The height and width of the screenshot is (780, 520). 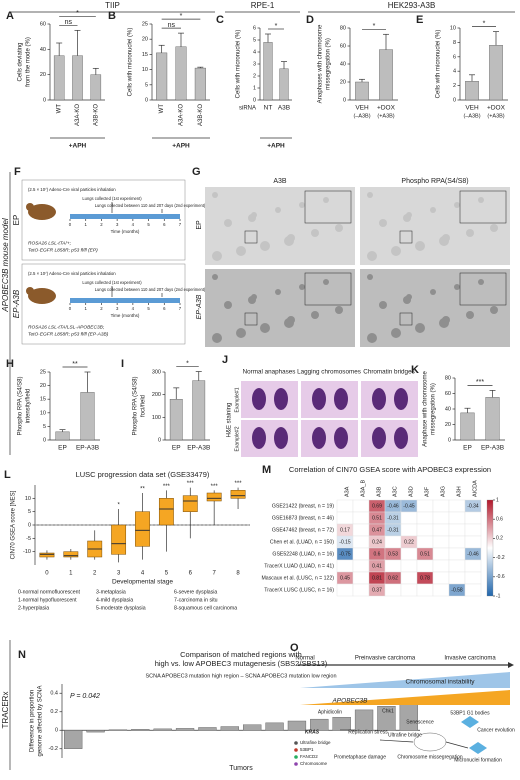 What do you see at coordinates (393, 578) in the screenshot?
I see `cell-label: 0.62` at bounding box center [393, 578].